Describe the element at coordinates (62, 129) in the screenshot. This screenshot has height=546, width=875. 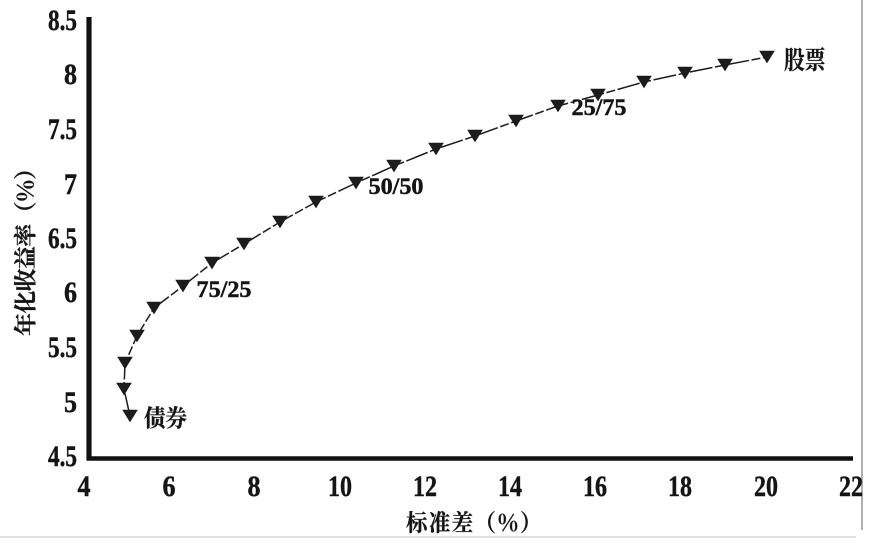
I see `svg-text: 7.5` at that location.